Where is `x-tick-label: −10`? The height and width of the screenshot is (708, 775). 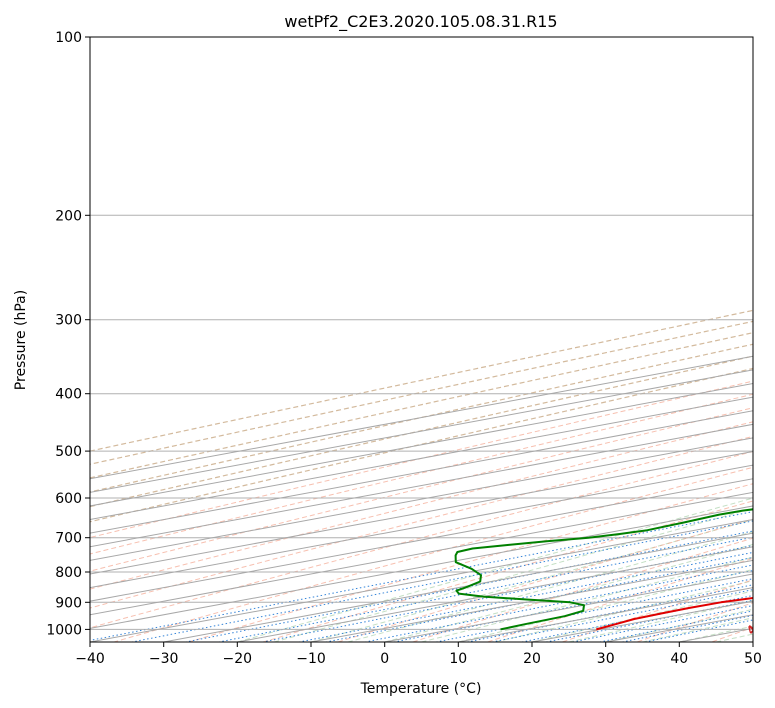
x-tick-label: −10 is located at coordinates (311, 659).